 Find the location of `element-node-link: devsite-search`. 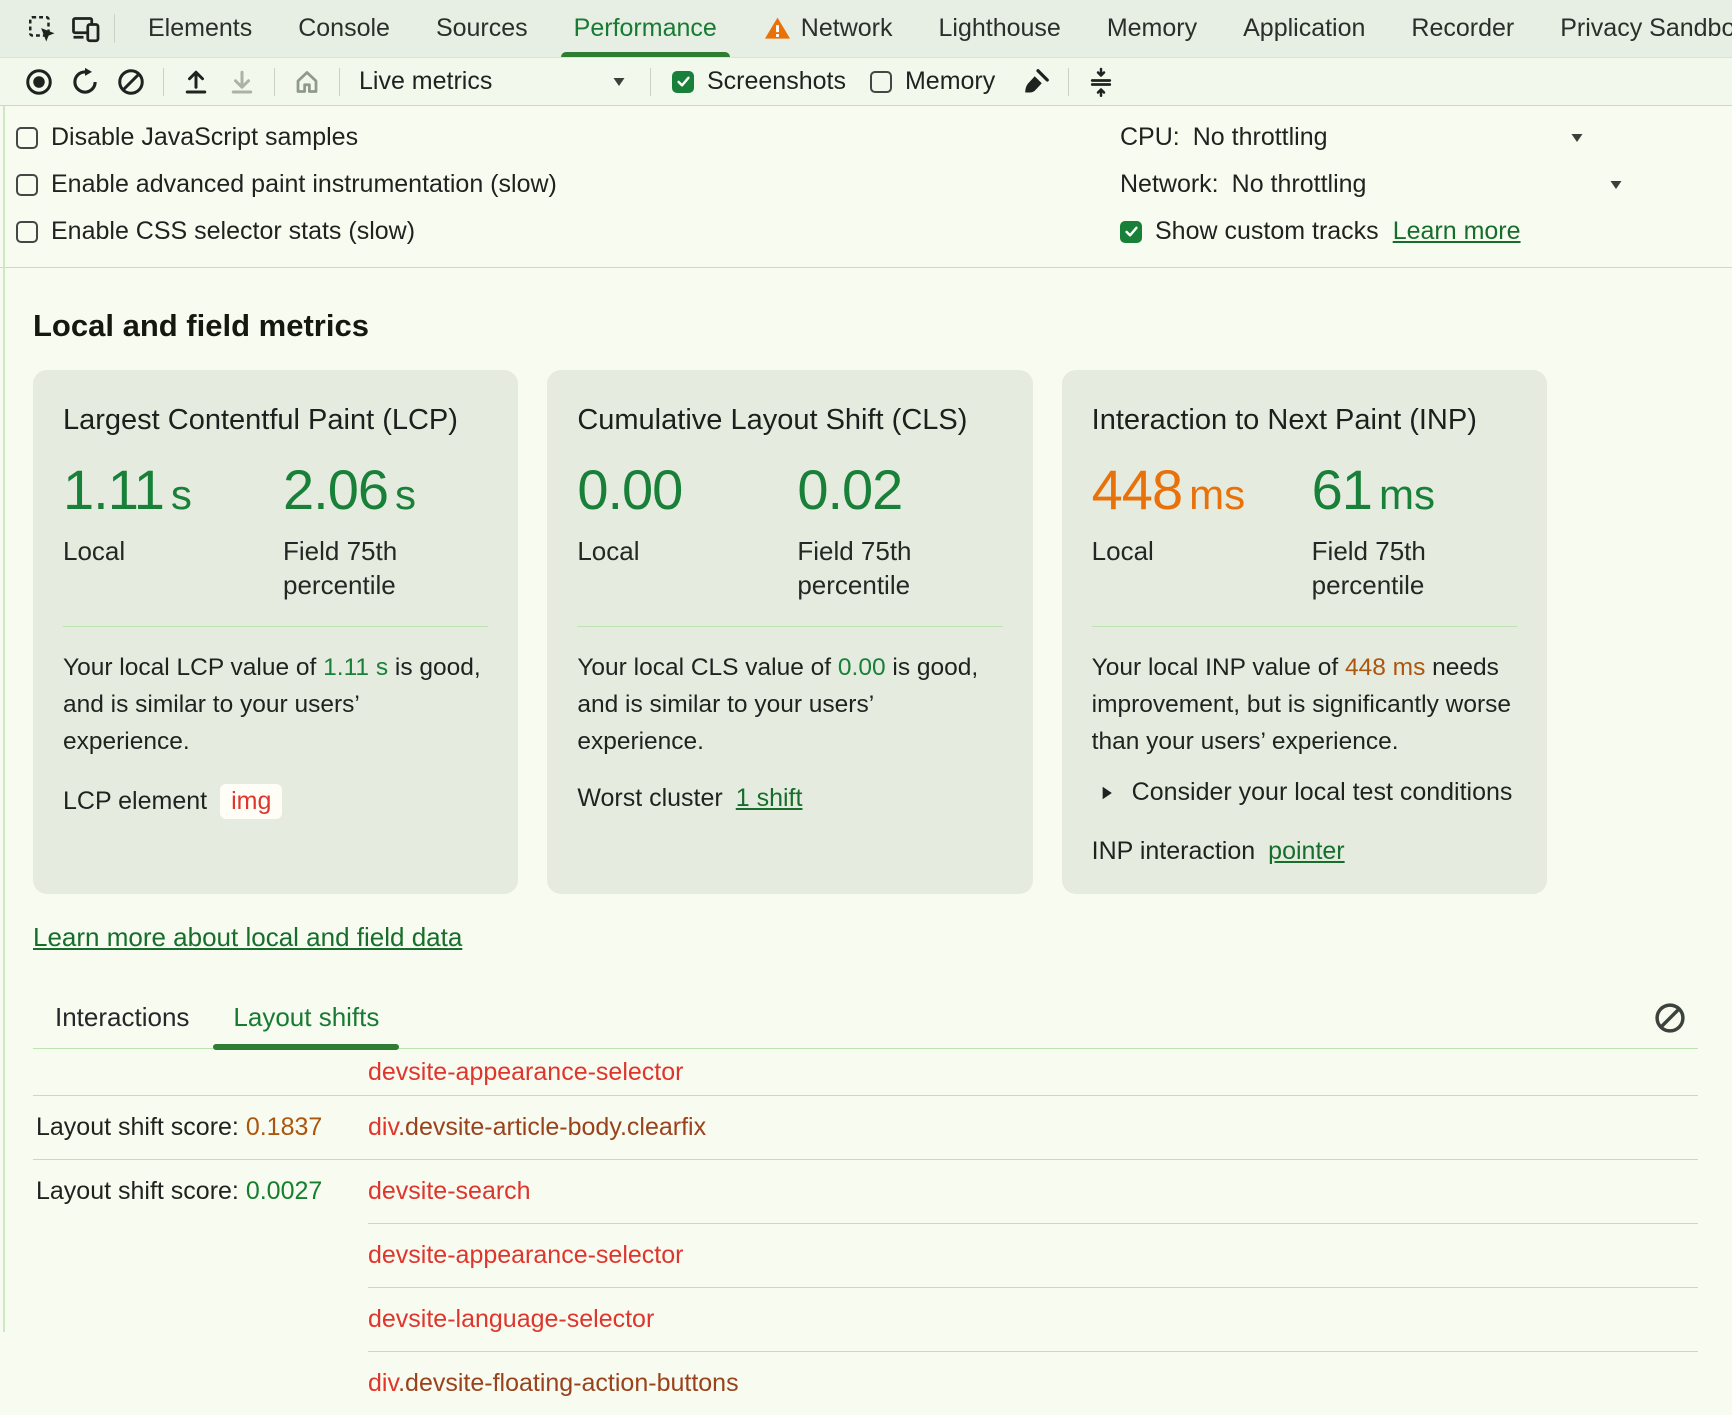

element-node-link: devsite-search is located at coordinates (449, 1191).